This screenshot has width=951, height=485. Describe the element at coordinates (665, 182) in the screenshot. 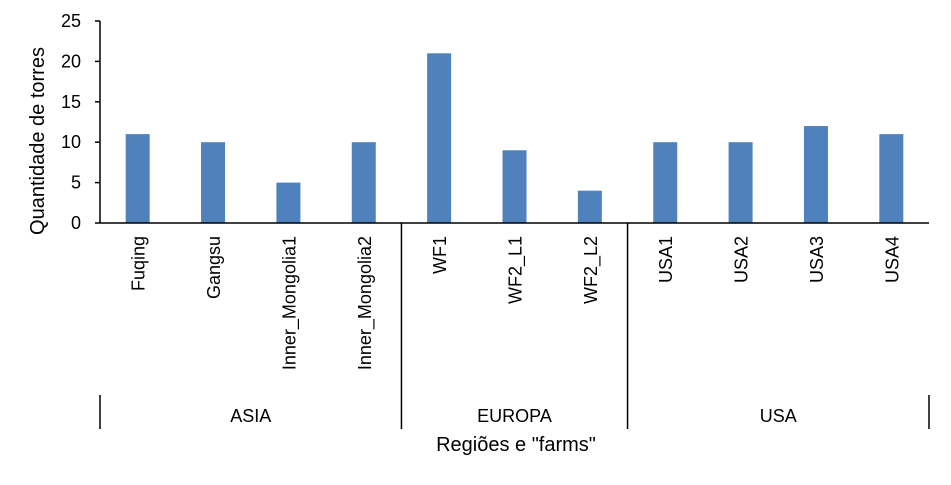

I see `bar-USA1` at that location.